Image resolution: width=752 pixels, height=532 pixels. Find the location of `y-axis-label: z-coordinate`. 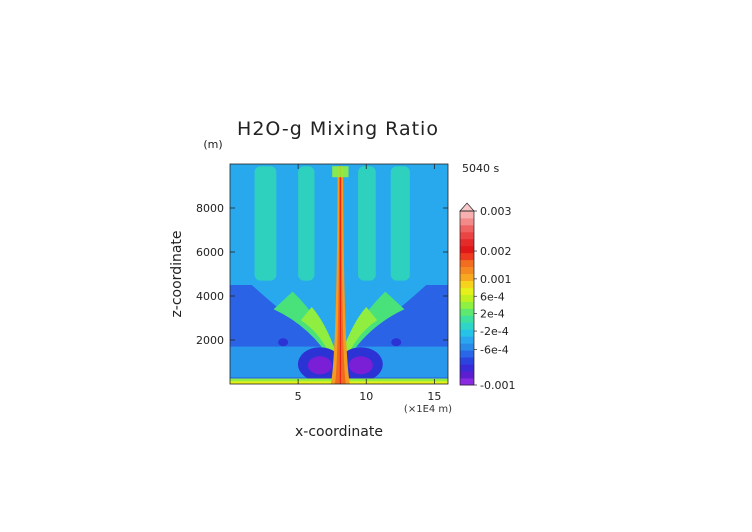

y-axis-label: z-coordinate is located at coordinates (177, 273).